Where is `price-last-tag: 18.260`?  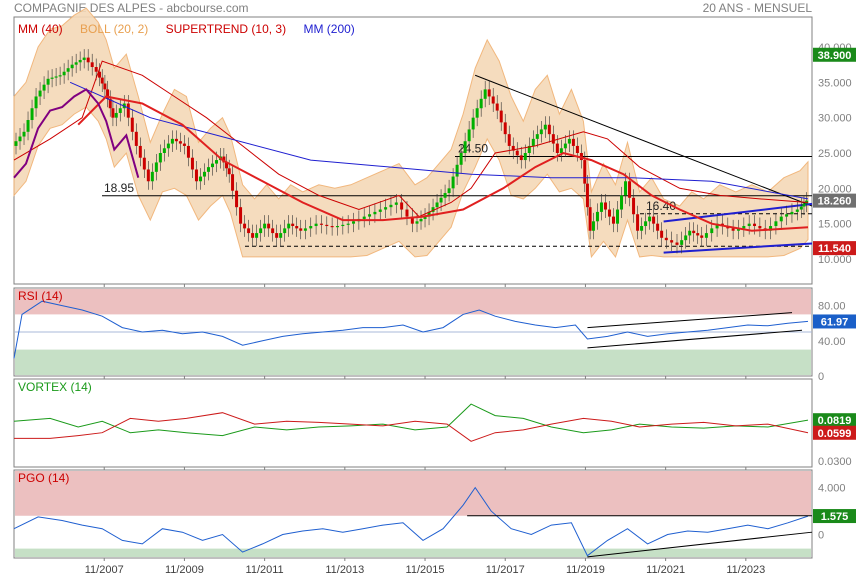 price-last-tag: 18.260 is located at coordinates (835, 202).